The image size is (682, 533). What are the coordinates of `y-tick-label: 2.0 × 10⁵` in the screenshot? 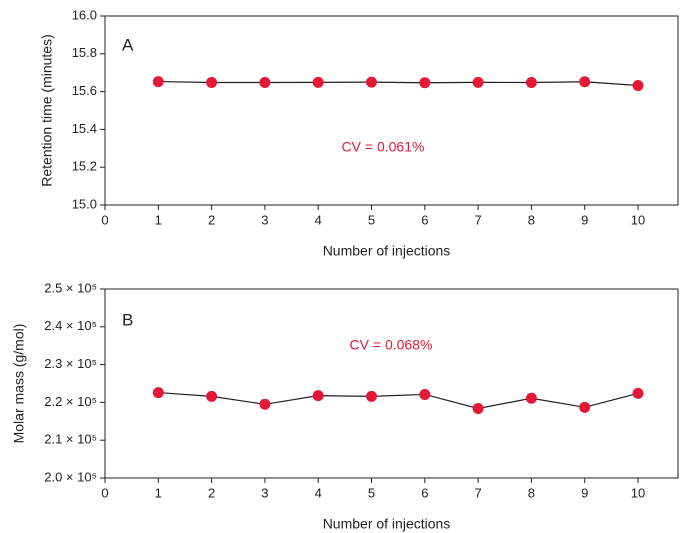 It's located at (70, 476).